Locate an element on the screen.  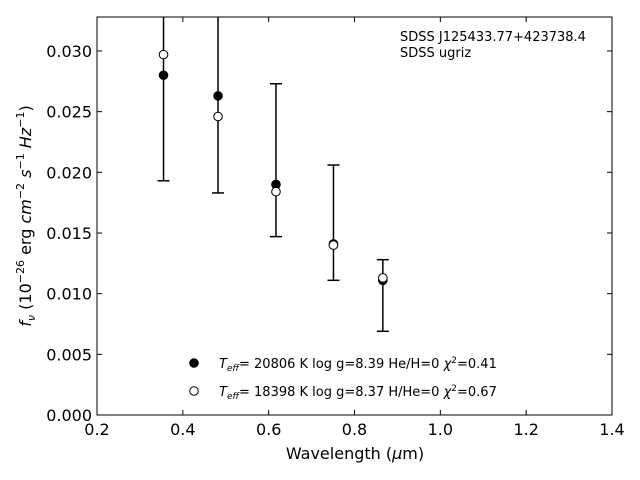
legend-marker-open is located at coordinates (194, 391).